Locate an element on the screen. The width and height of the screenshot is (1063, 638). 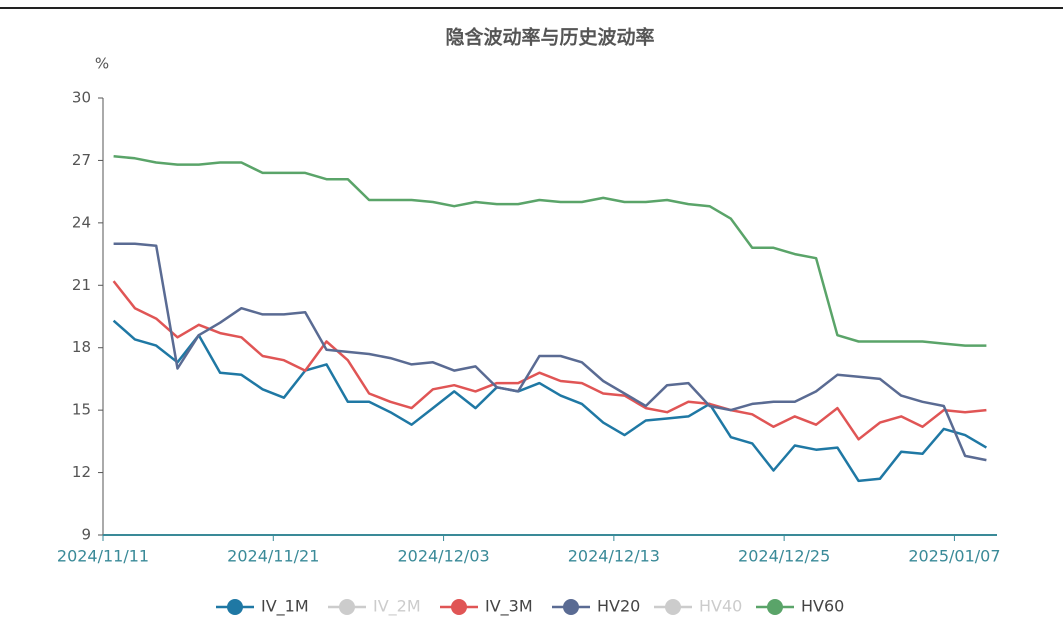
y-tick-label: 27 is located at coordinates (81, 160).